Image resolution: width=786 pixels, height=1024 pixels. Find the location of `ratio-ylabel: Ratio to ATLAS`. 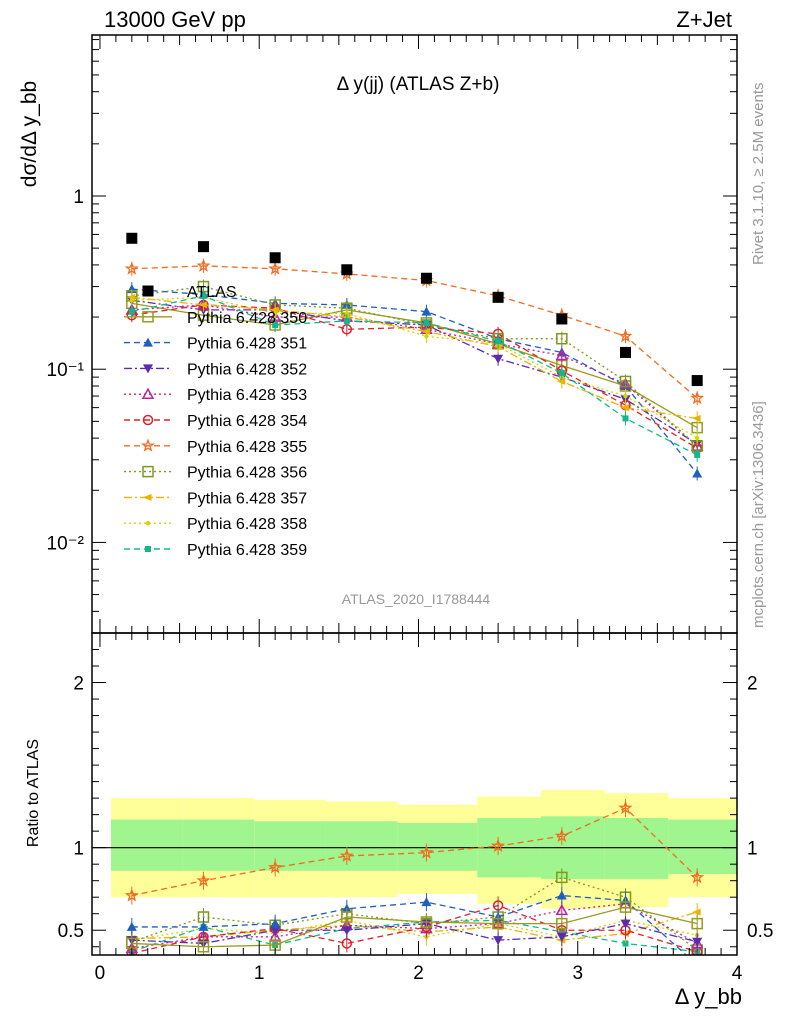

ratio-ylabel: Ratio to ATLAS is located at coordinates (33, 793).